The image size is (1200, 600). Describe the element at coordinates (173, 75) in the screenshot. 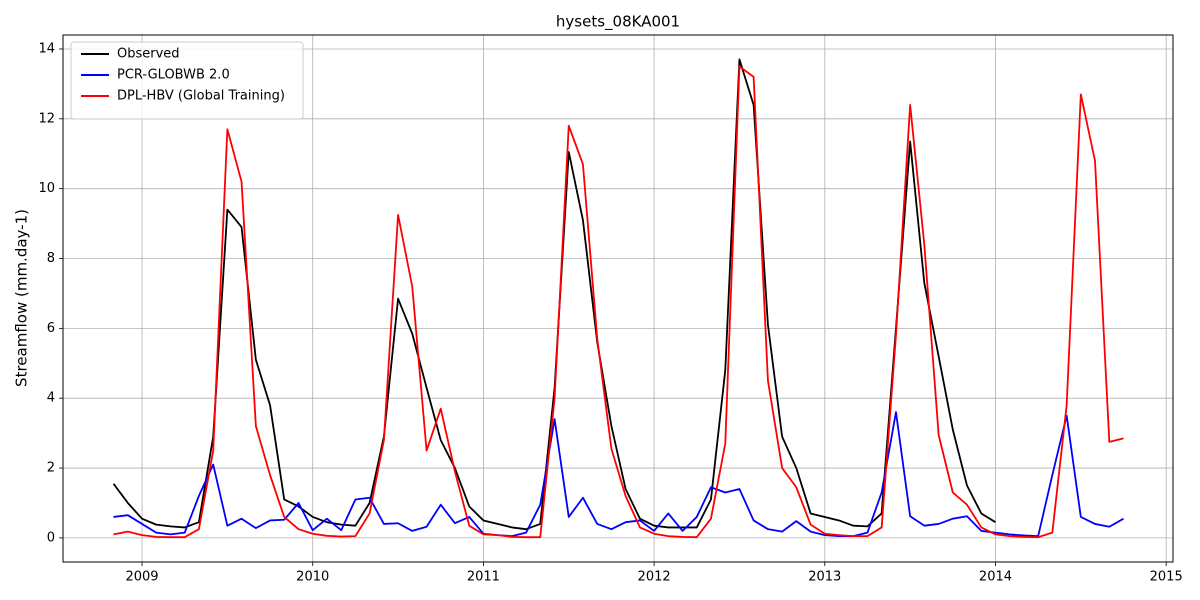

I see `legend-label: PCR-GLOBWB 2.0` at that location.